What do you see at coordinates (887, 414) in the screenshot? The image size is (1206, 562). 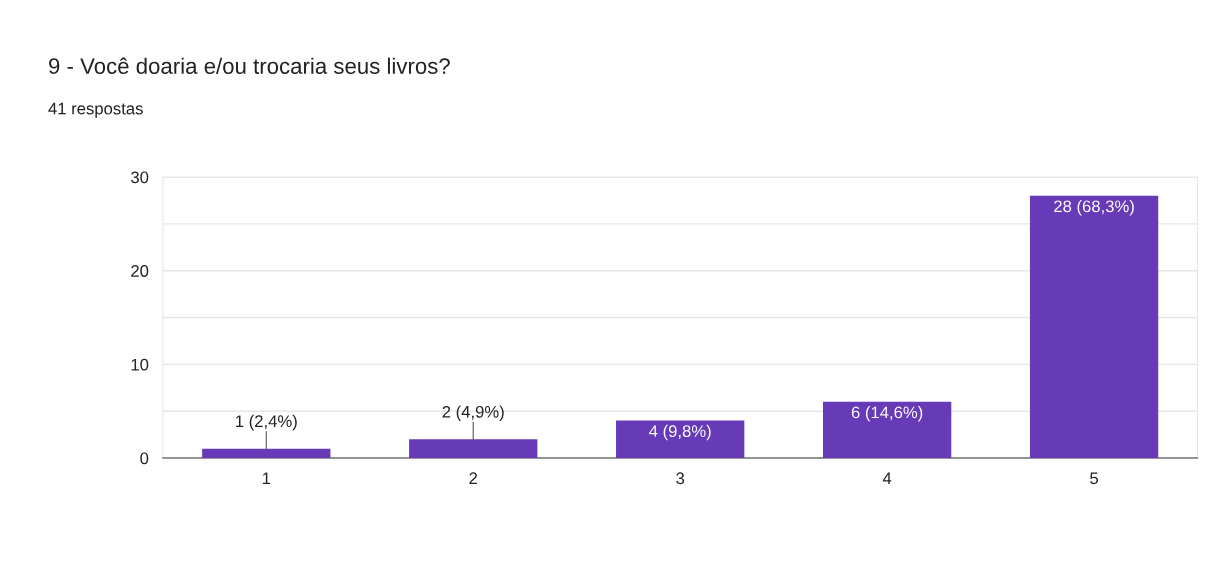 I see `data-label: 6 (14,6%)` at bounding box center [887, 414].